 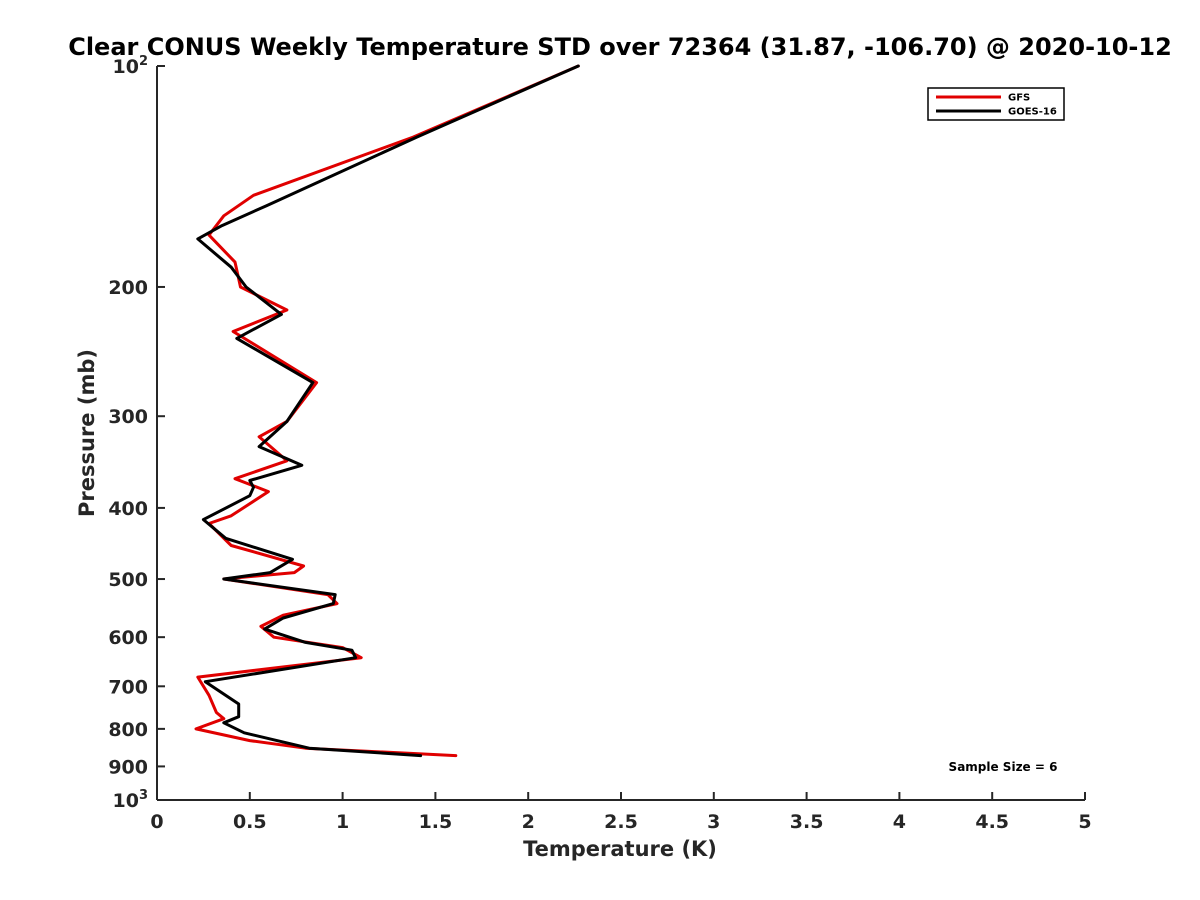 What do you see at coordinates (128, 638) in the screenshot?
I see `y-tick-label: 600` at bounding box center [128, 638].